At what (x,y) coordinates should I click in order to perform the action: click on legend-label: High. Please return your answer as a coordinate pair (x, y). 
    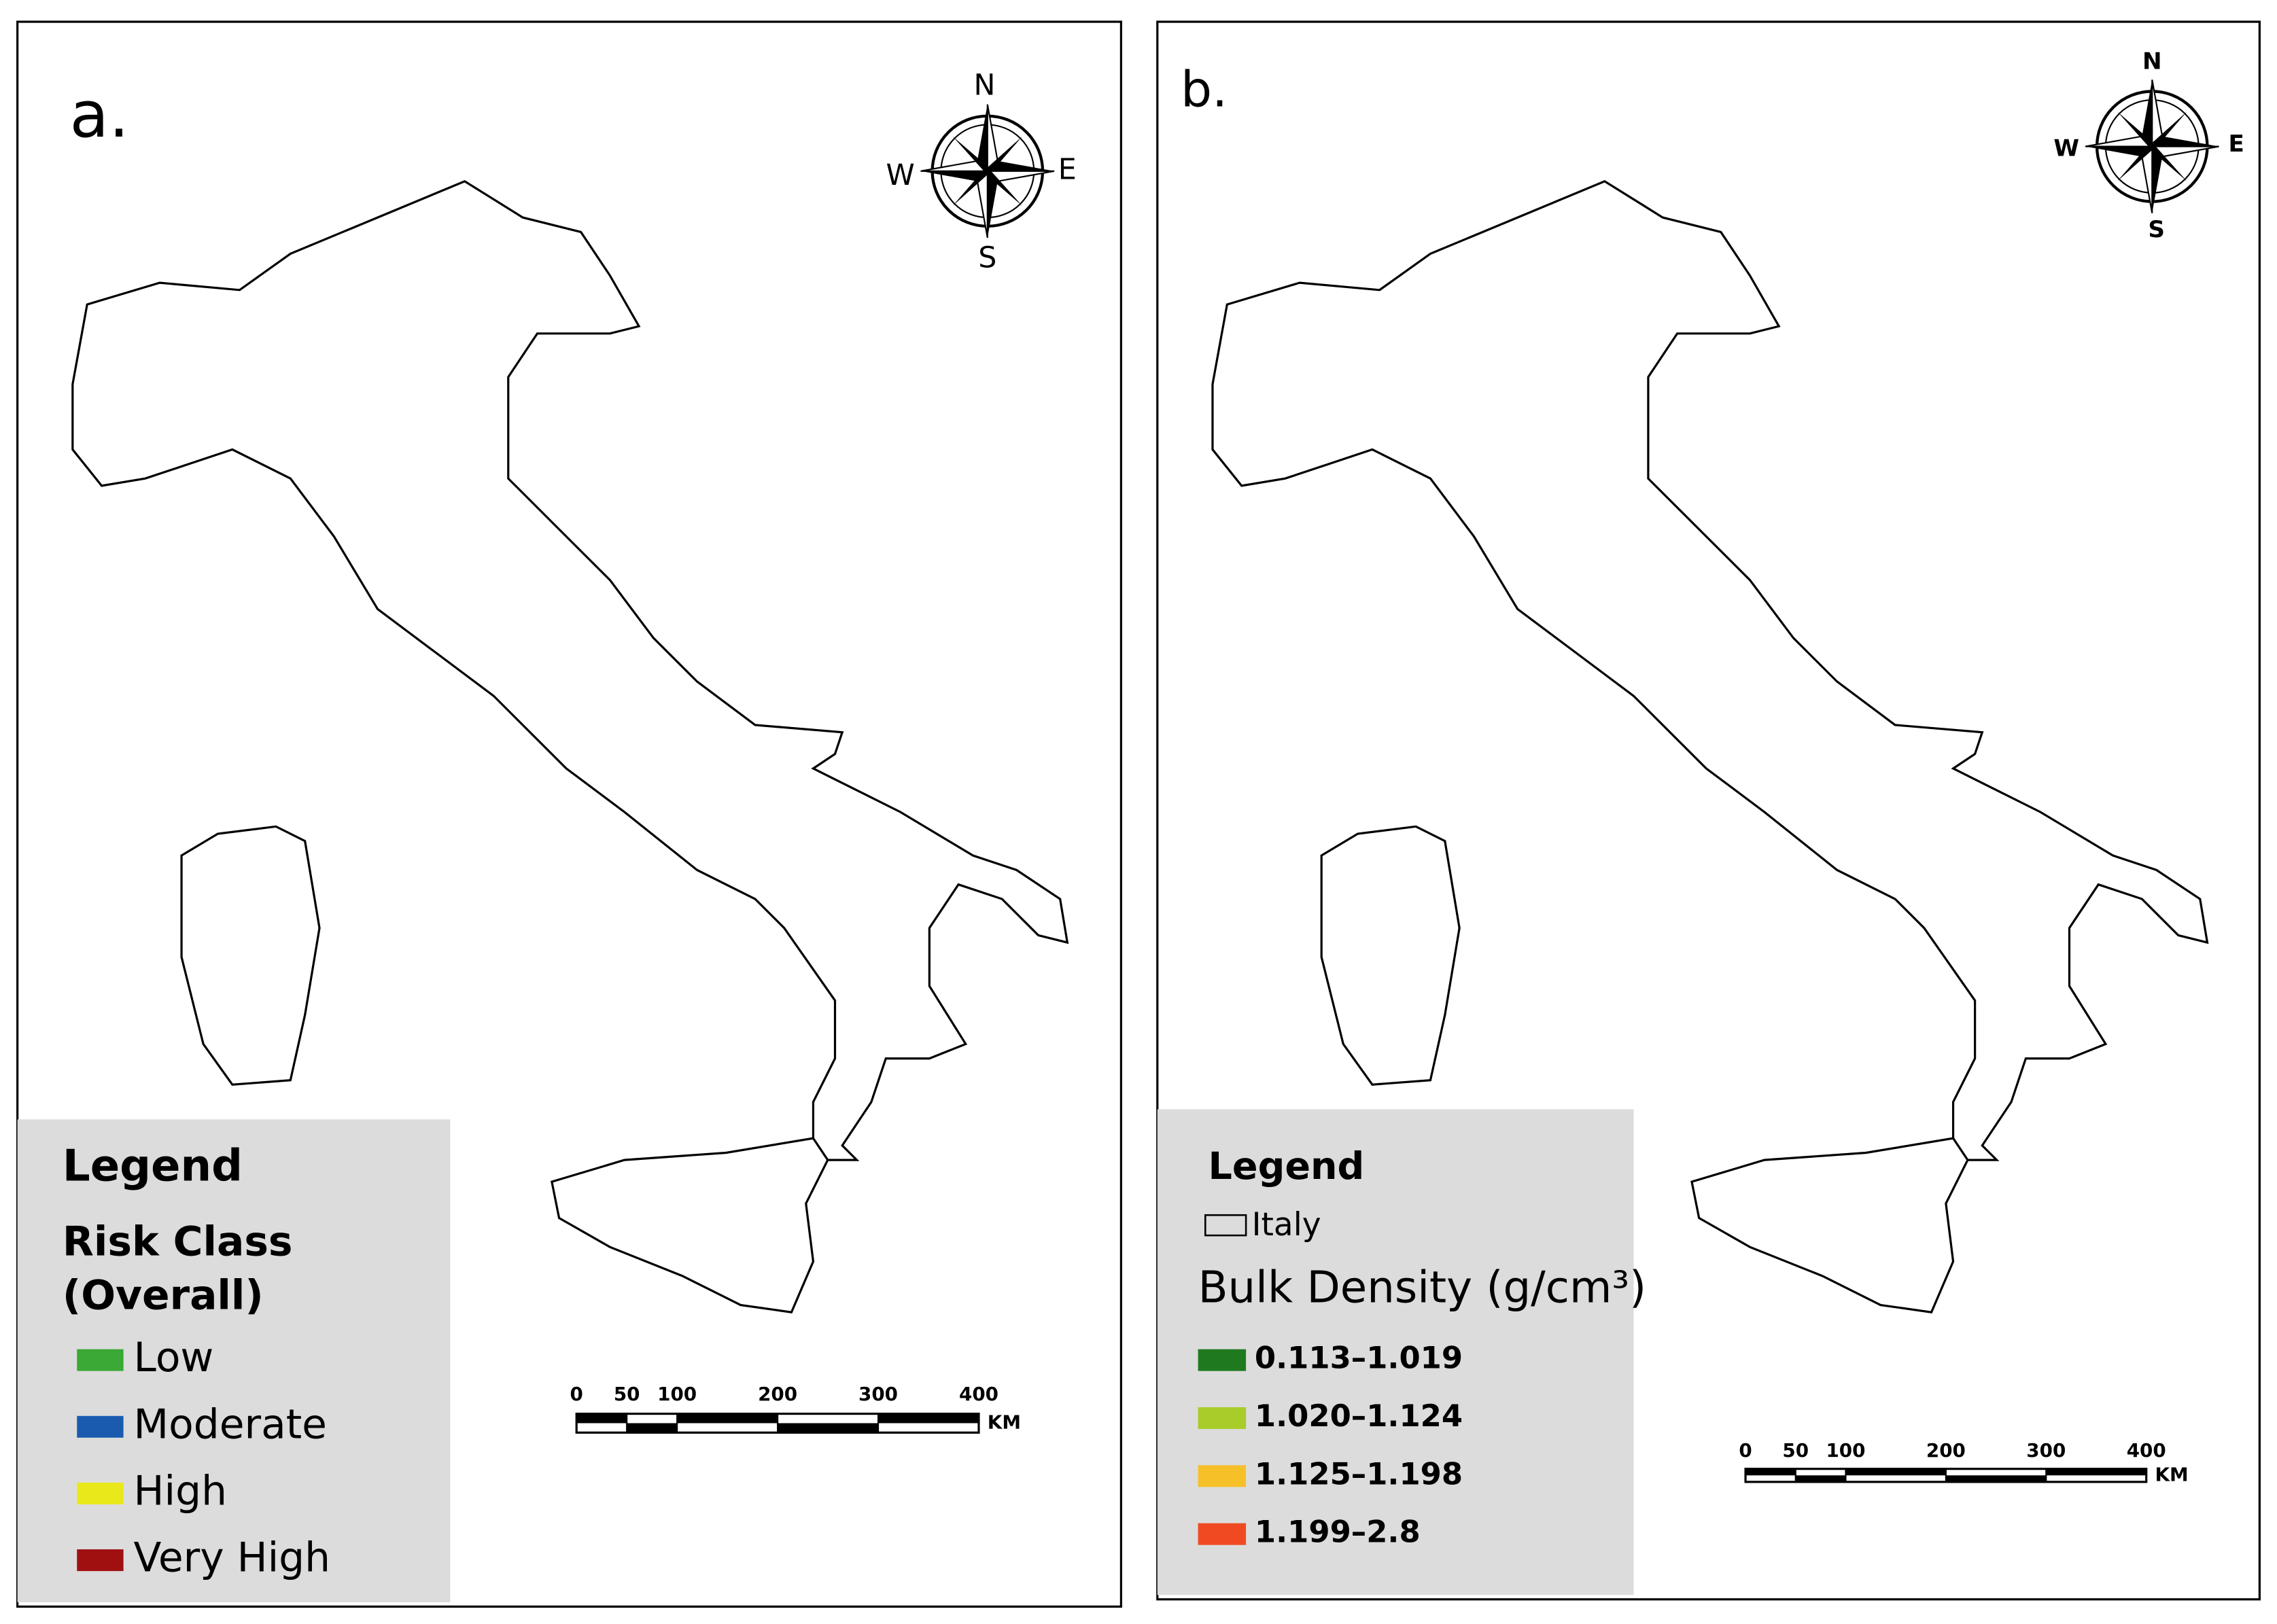
    Looking at the image, I should click on (180, 1492).